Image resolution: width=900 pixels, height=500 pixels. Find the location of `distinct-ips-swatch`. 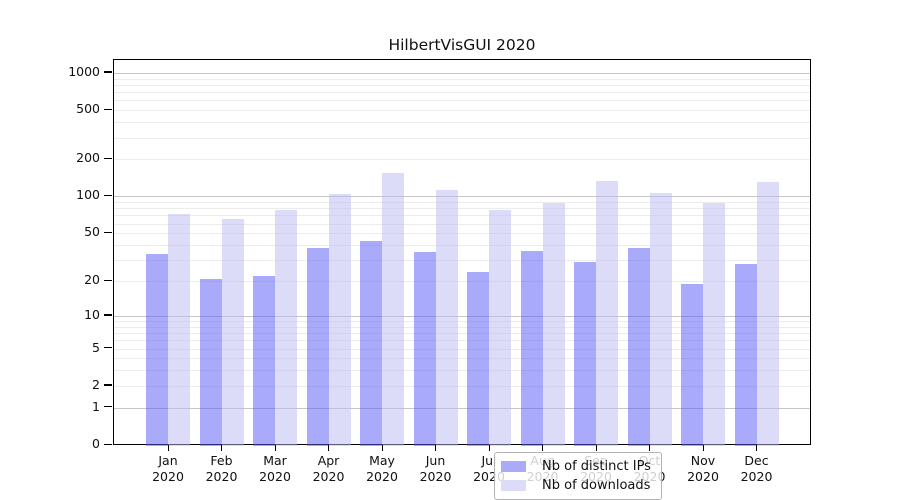

distinct-ips-swatch is located at coordinates (513, 466).